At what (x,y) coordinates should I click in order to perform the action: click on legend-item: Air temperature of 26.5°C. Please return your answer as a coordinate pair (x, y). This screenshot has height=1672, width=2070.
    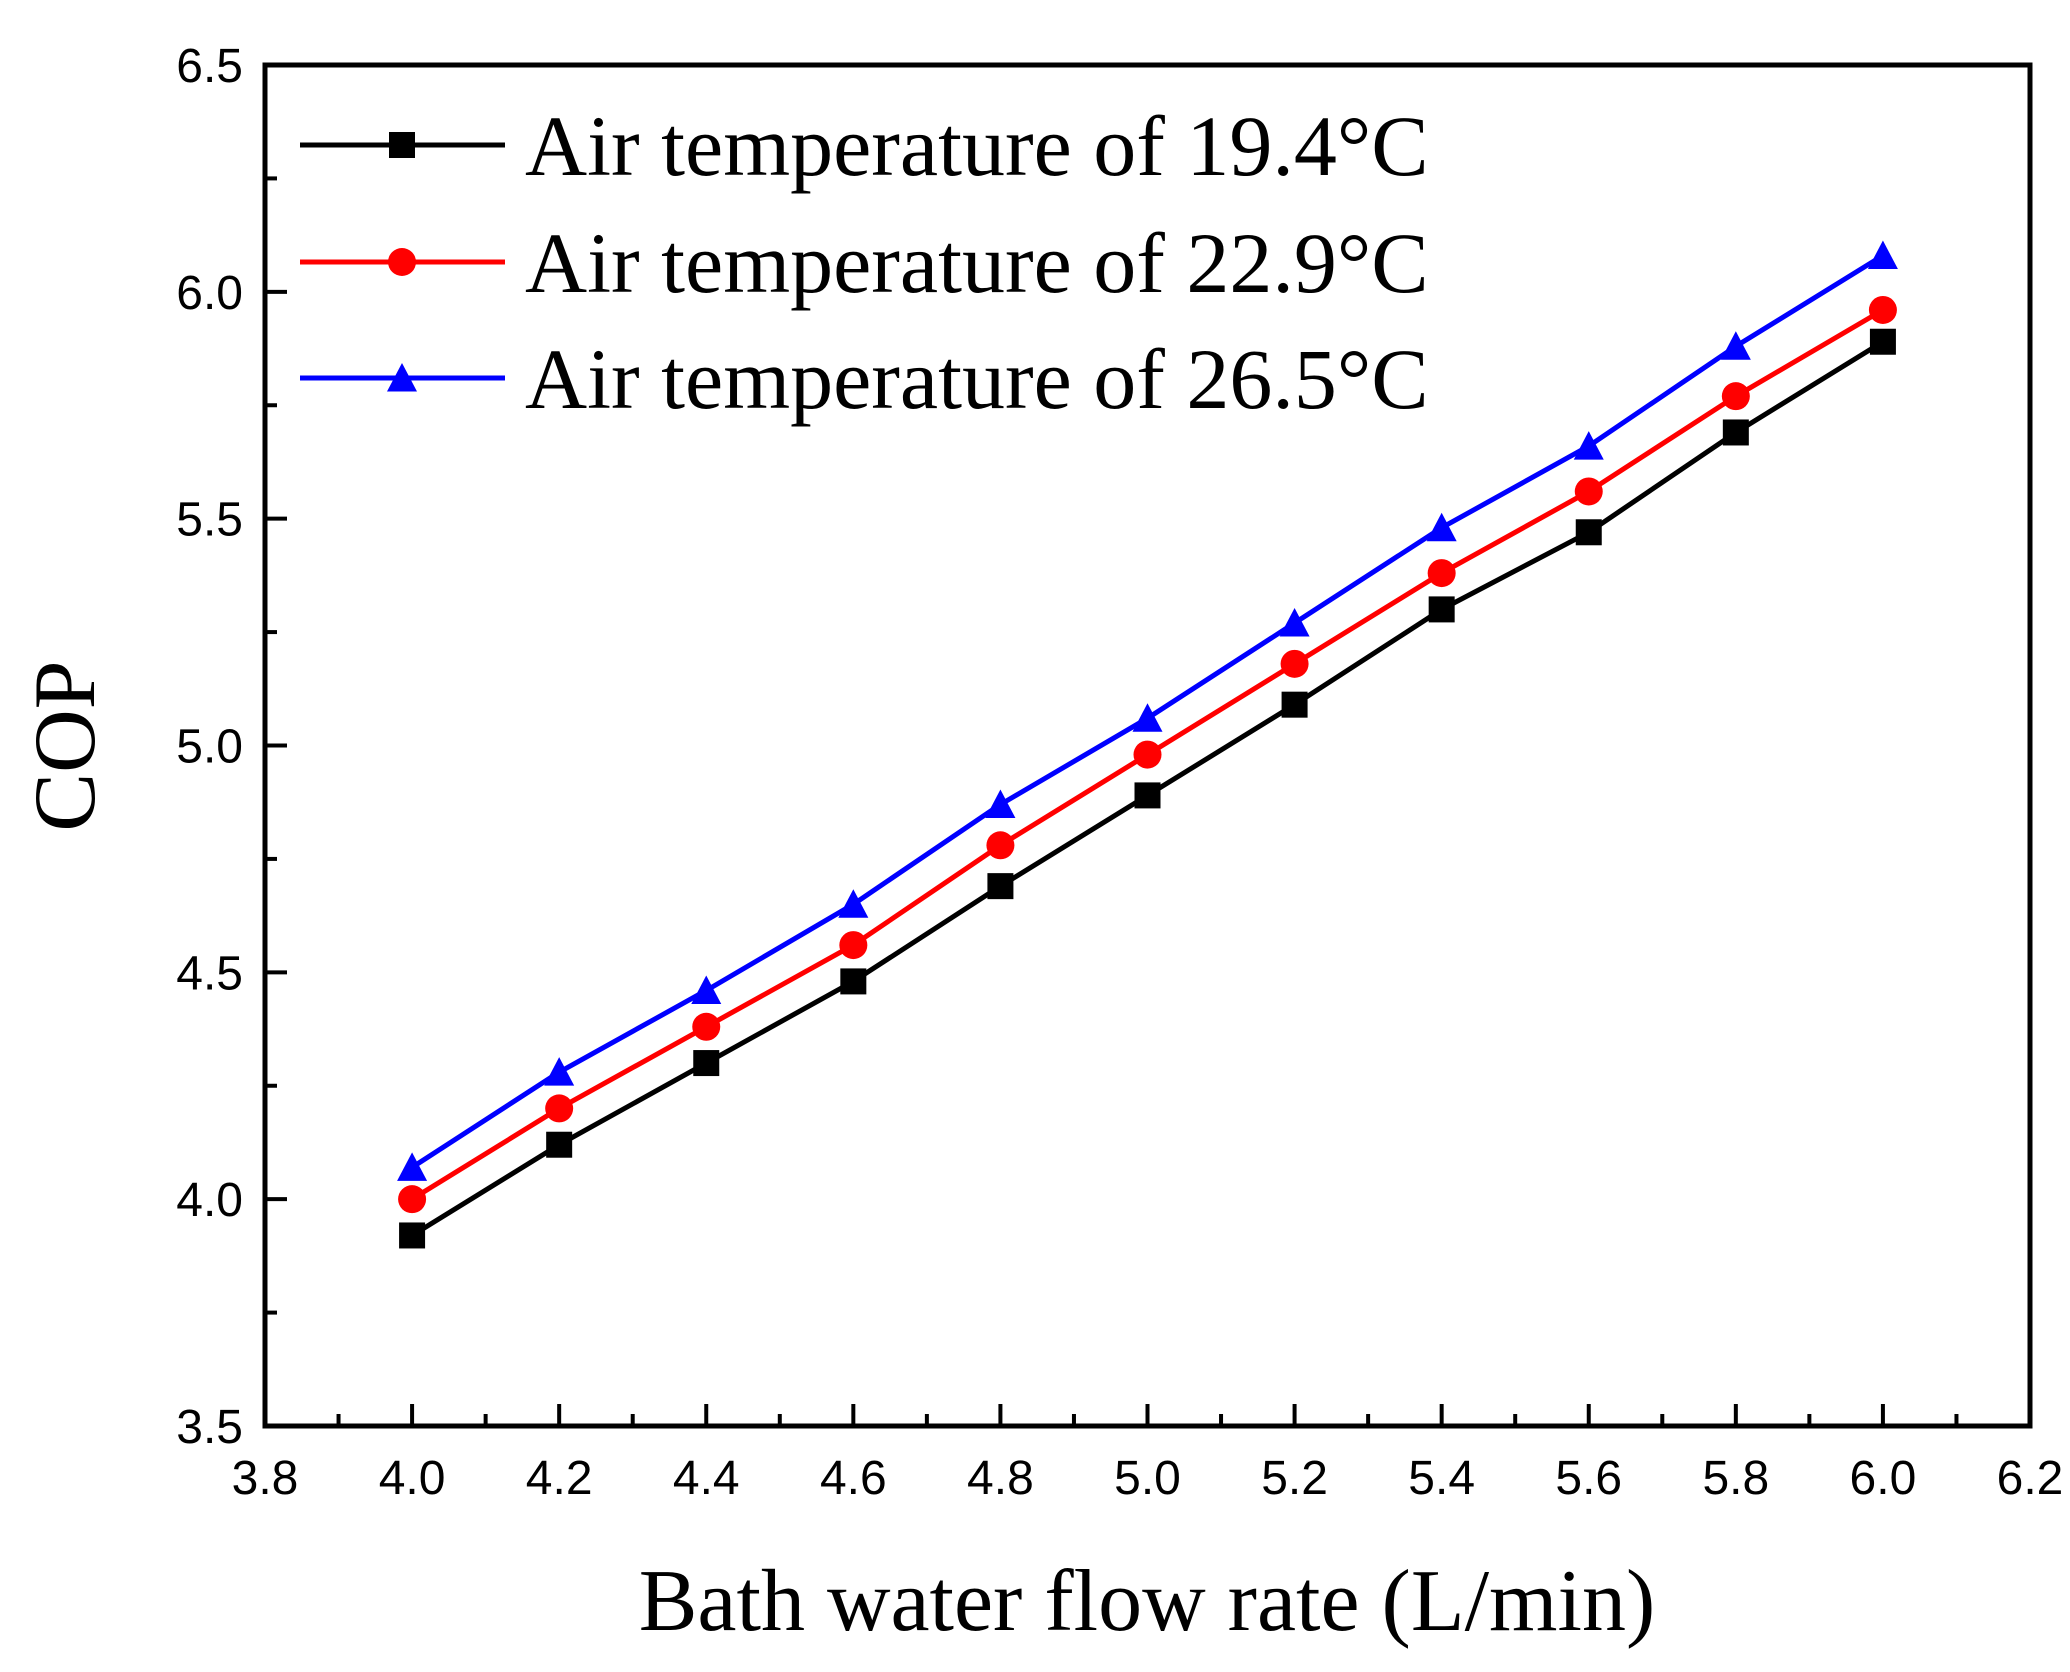
    Looking at the image, I should click on (864, 379).